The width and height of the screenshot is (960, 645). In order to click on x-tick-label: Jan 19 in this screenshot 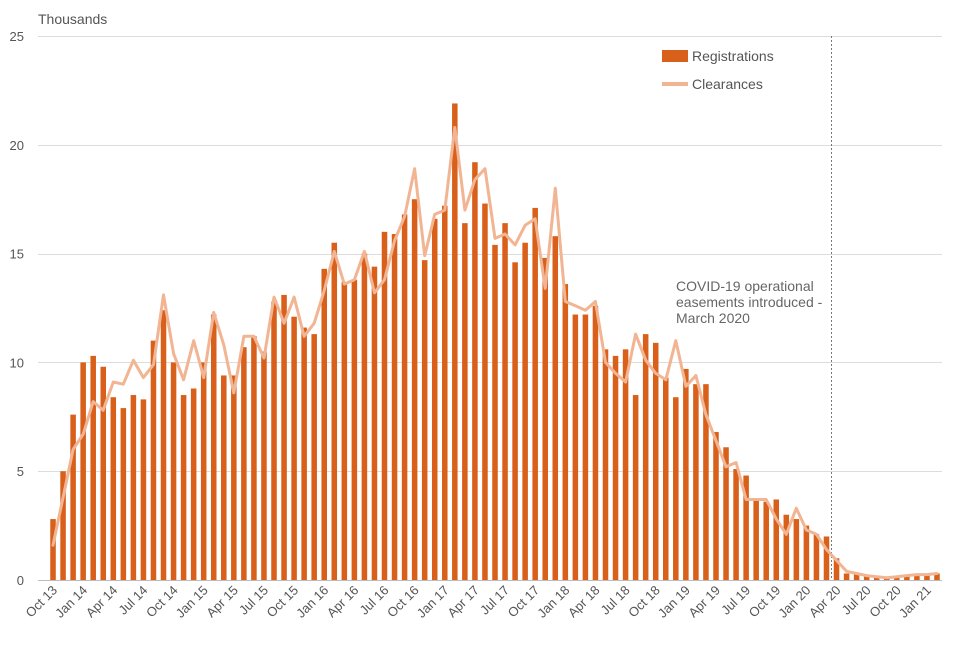, I will do `click(674, 602)`.